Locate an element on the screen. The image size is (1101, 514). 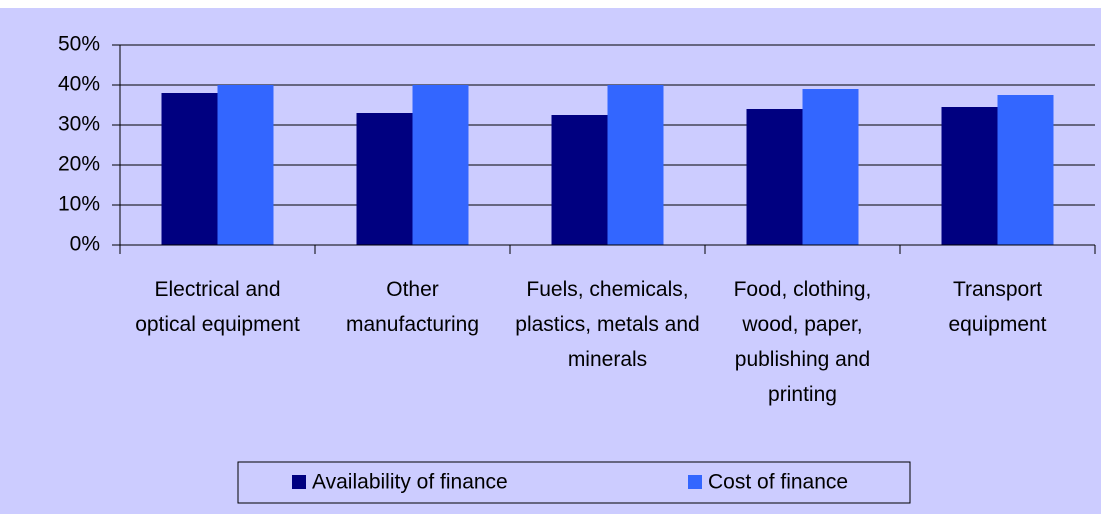
y-tick-label: 30% is located at coordinates (79, 124).